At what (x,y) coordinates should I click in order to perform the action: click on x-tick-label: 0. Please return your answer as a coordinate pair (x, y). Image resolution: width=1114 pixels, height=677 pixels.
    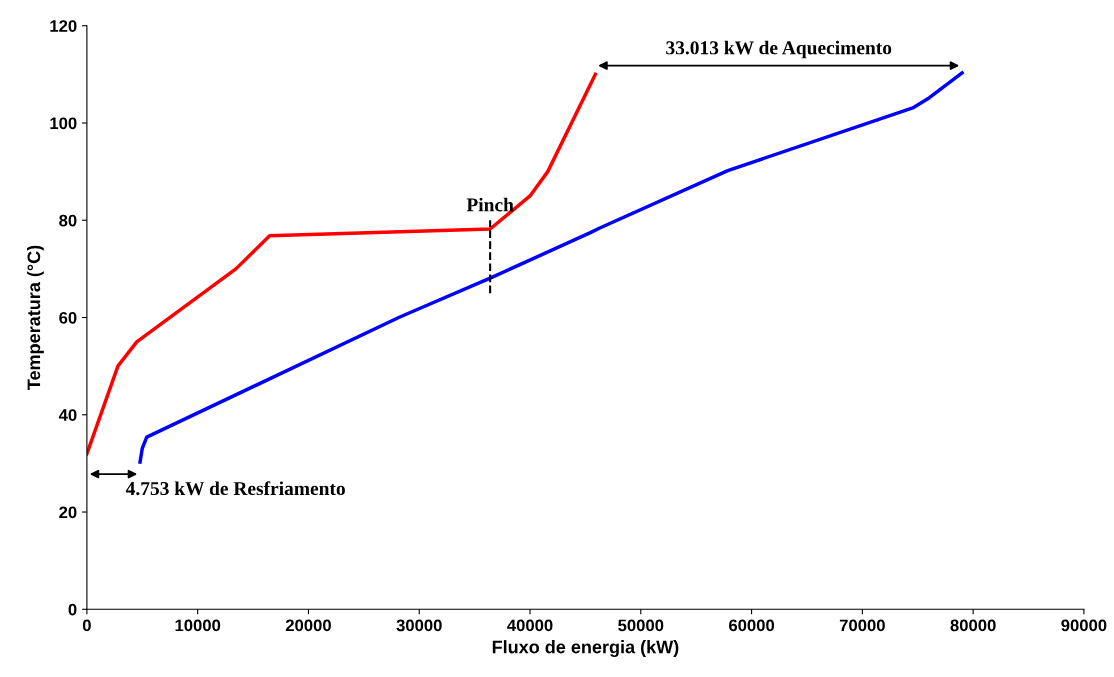
    Looking at the image, I should click on (86, 625).